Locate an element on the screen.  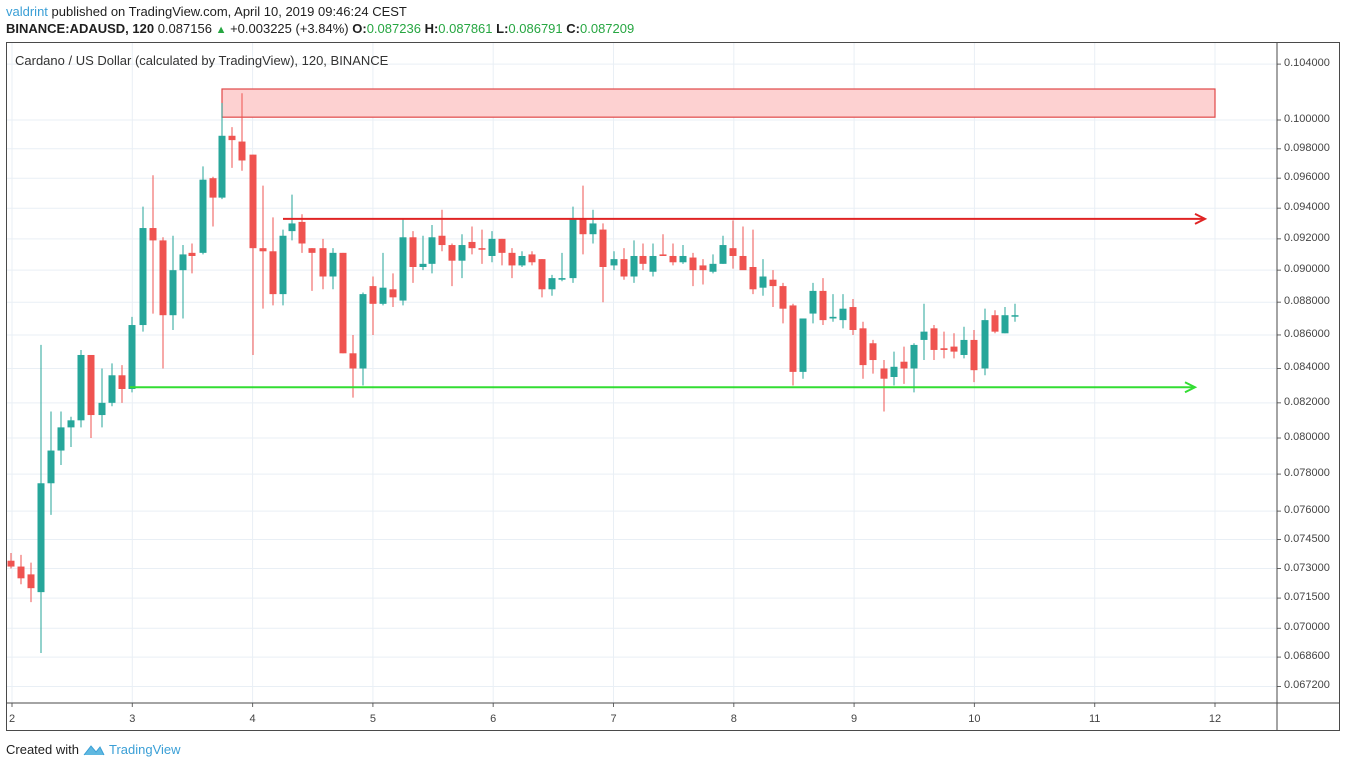
y-tick-label: 0.082000 is located at coordinates (1307, 401).